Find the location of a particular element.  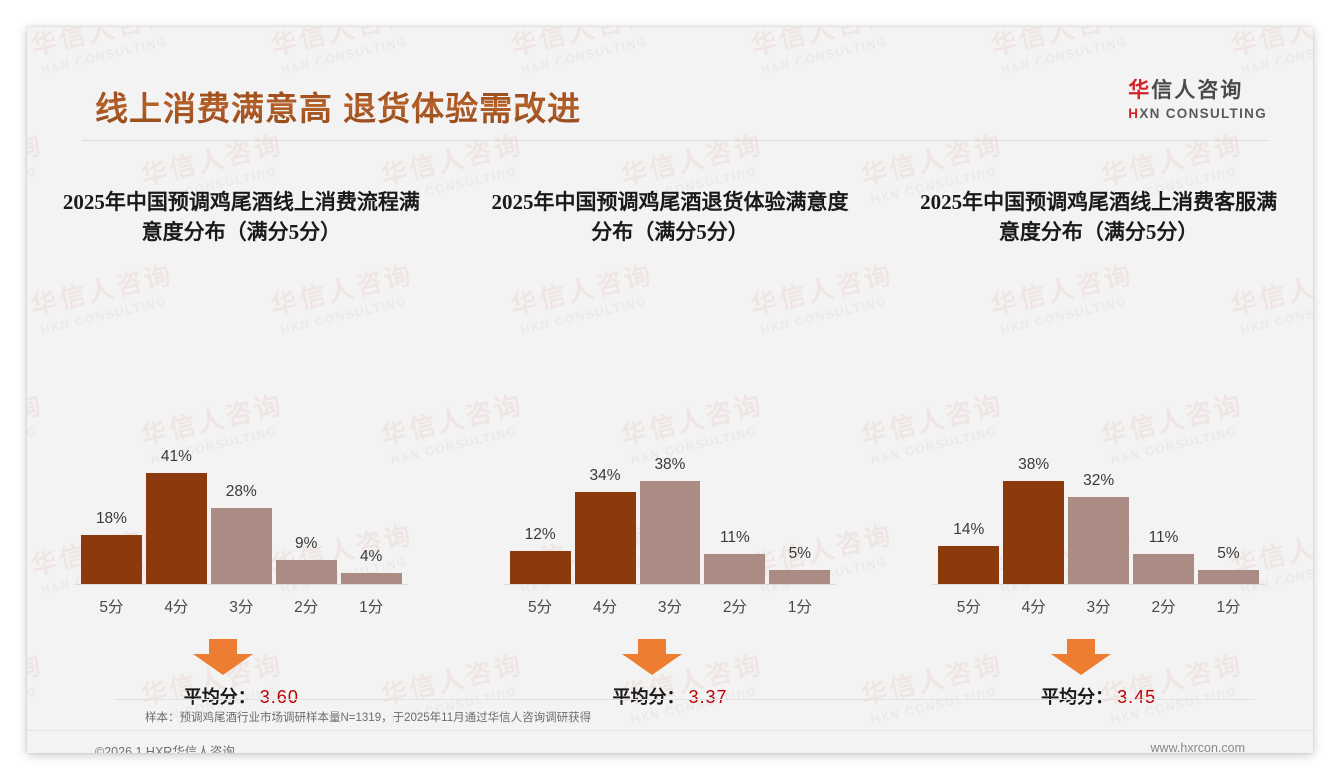

bar-item: 14% is located at coordinates (969, 448).